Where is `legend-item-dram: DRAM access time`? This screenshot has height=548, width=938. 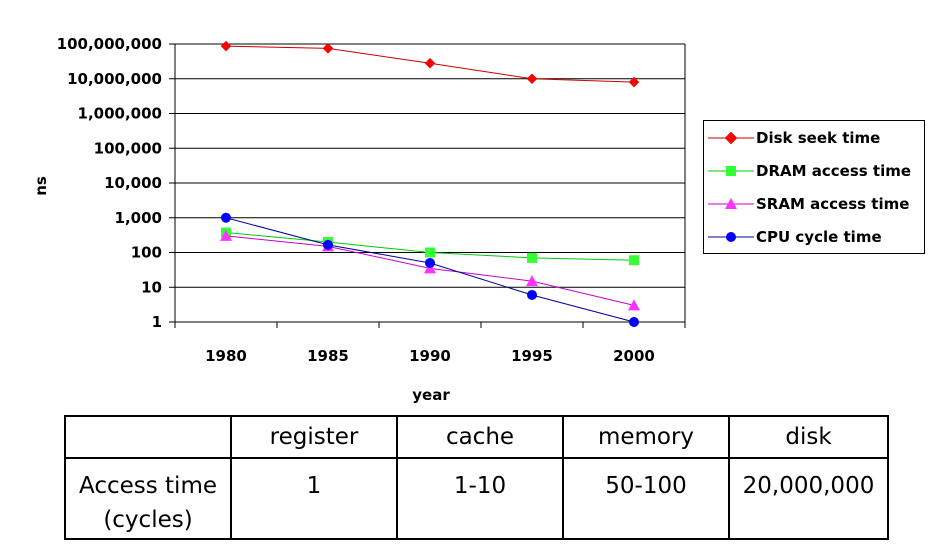 legend-item-dram: DRAM access time is located at coordinates (814, 171).